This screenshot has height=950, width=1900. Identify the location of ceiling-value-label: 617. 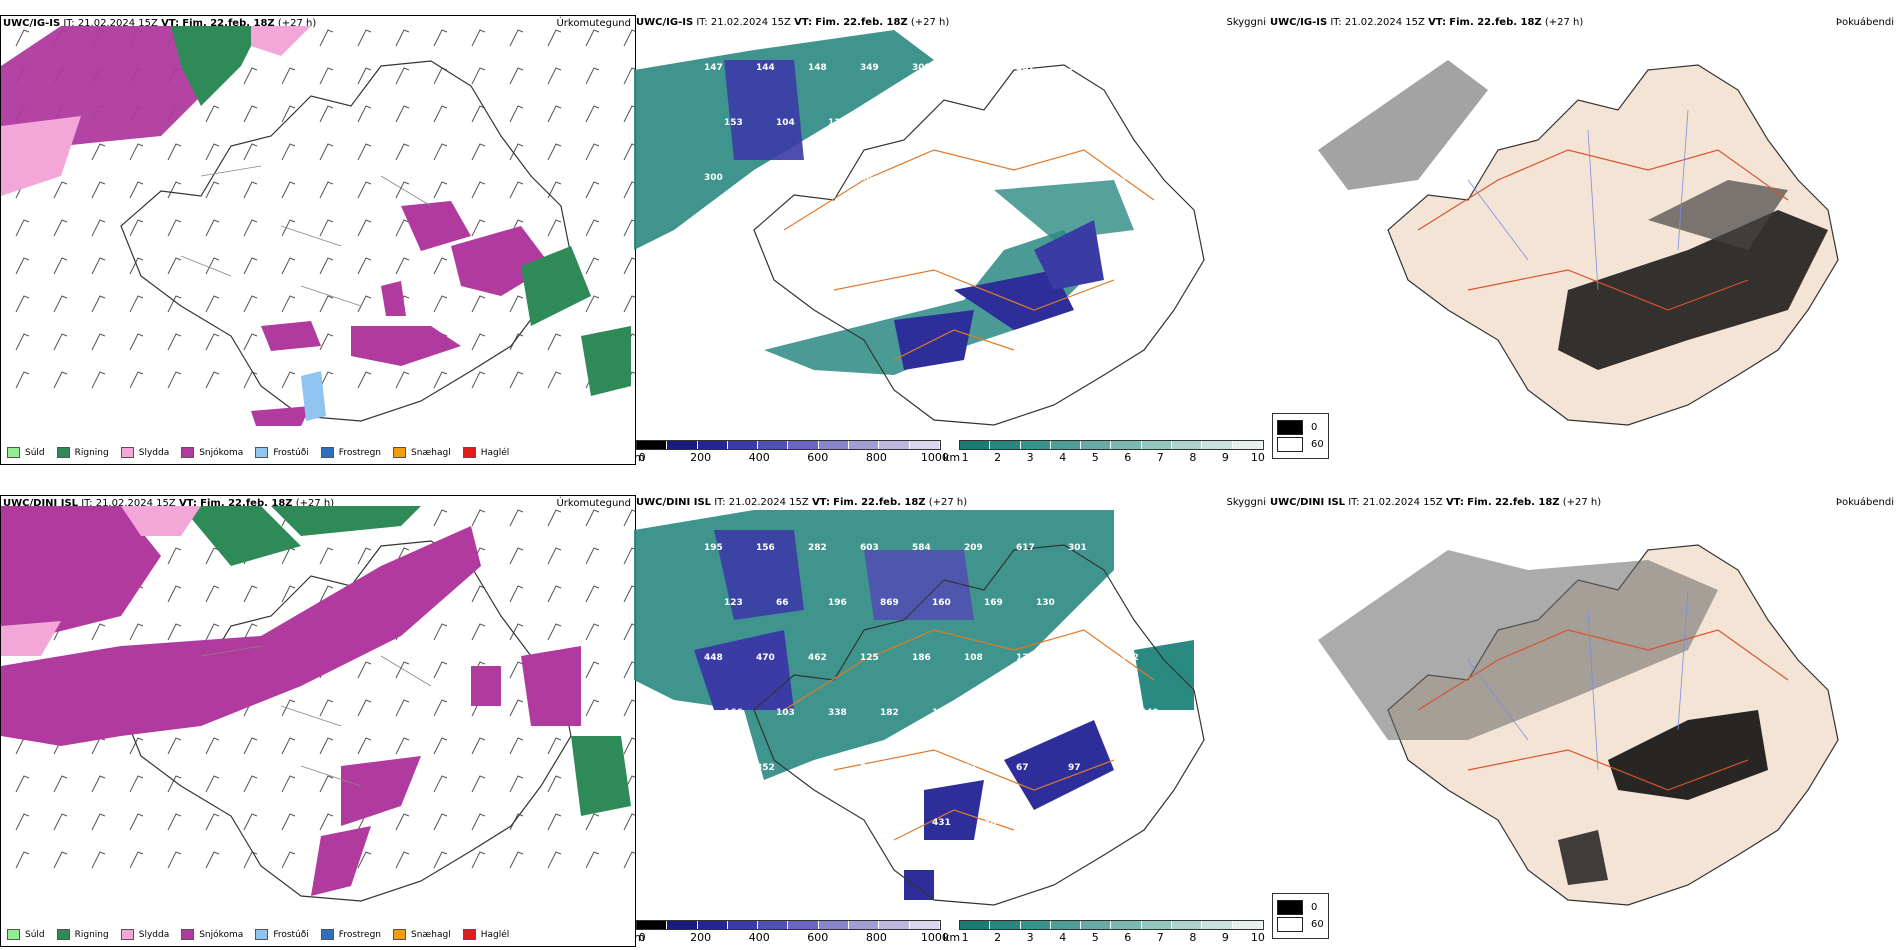
(1025, 548).